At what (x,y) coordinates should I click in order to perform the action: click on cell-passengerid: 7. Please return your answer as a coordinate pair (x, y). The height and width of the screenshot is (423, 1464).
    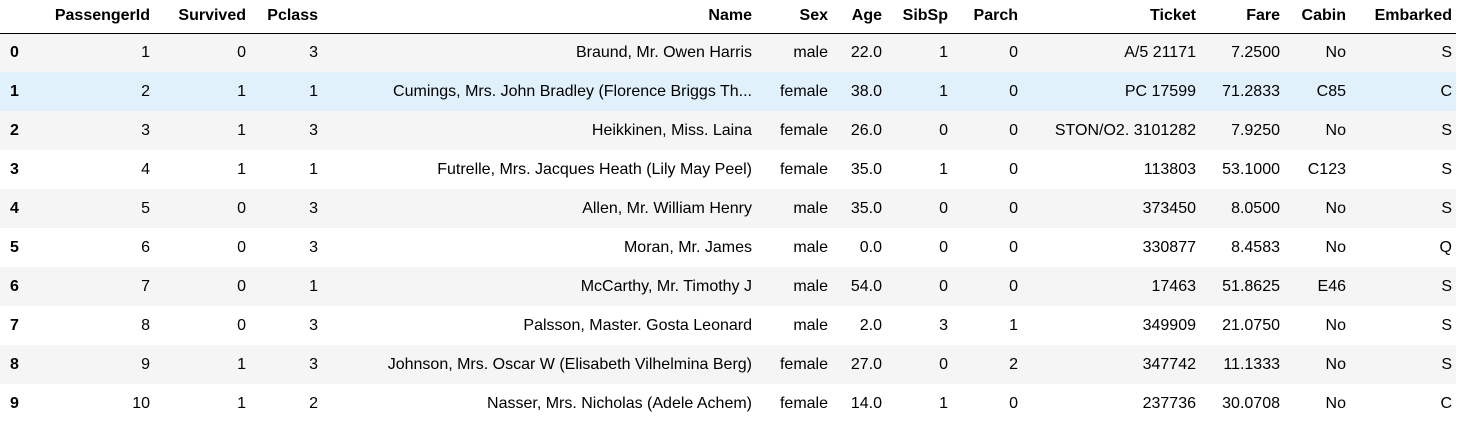
    Looking at the image, I should click on (145, 286).